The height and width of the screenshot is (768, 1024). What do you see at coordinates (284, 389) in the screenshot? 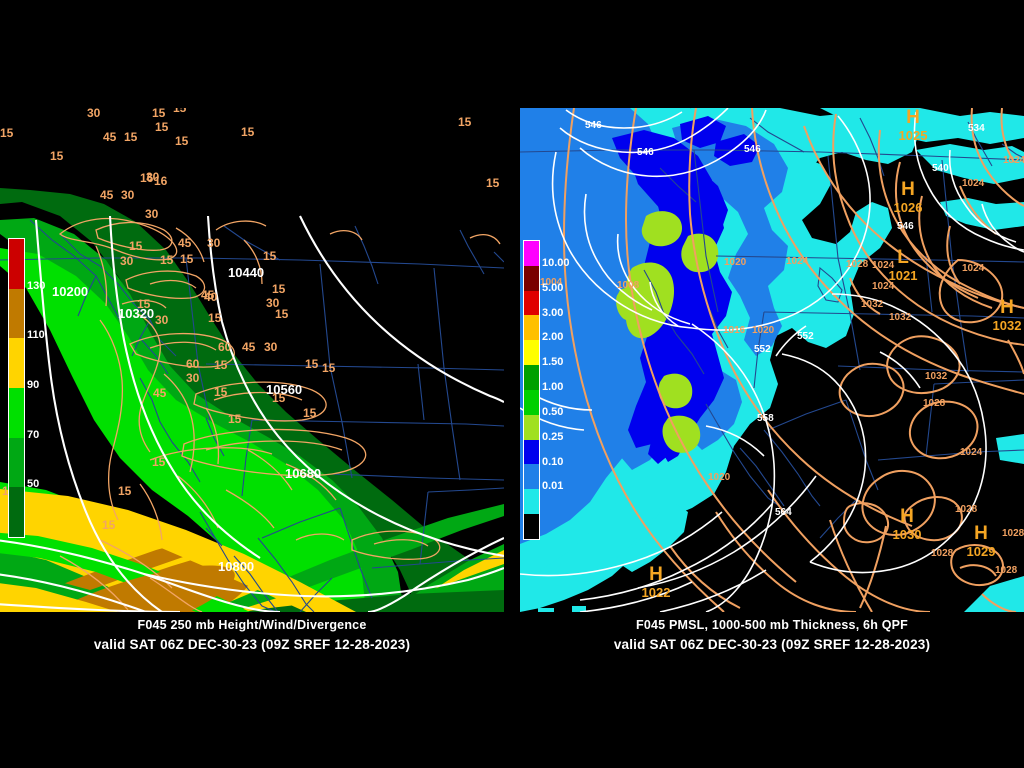
I see `height-contour-label: 10560` at bounding box center [284, 389].